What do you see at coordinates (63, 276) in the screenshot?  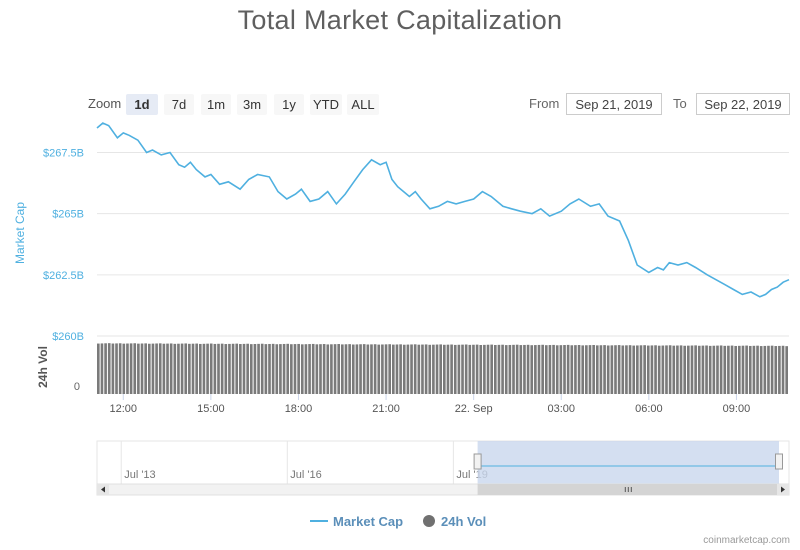 I see `y-tick-label: $262.5B` at bounding box center [63, 276].